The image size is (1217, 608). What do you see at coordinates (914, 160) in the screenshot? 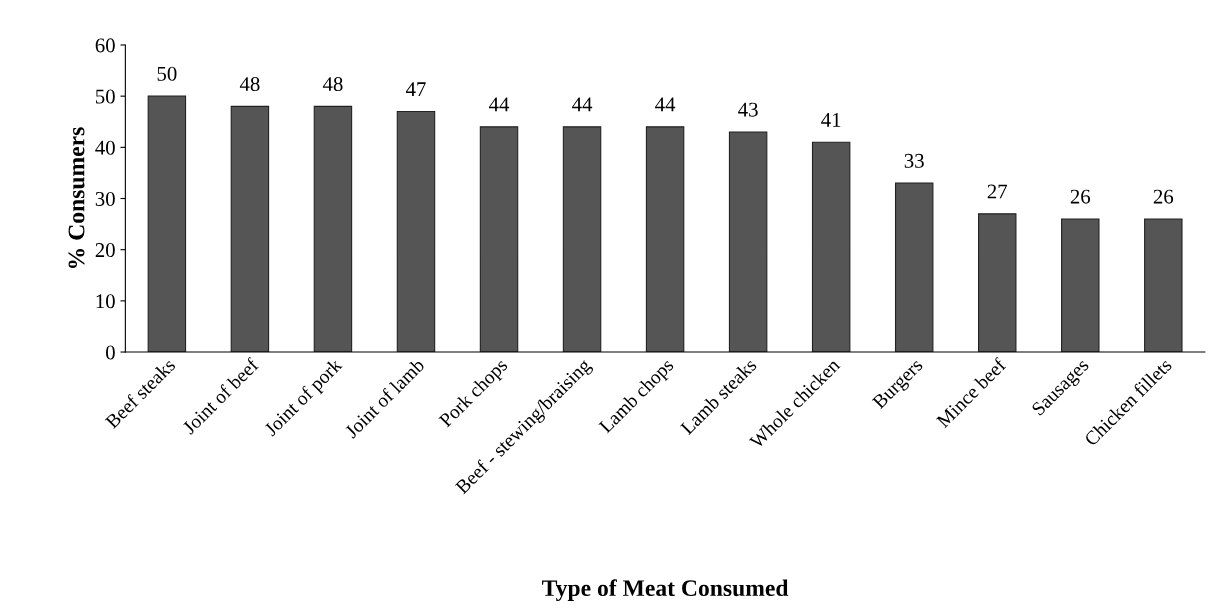
I see `data-label: 33` at bounding box center [914, 160].